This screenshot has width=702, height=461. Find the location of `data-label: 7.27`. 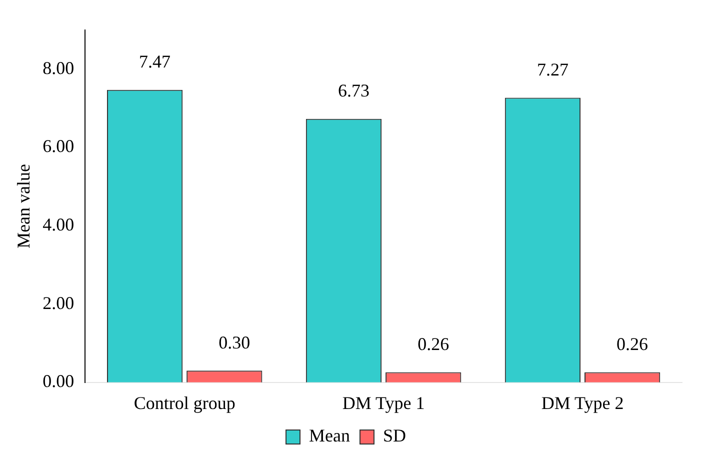

data-label: 7.27 is located at coordinates (552, 69).